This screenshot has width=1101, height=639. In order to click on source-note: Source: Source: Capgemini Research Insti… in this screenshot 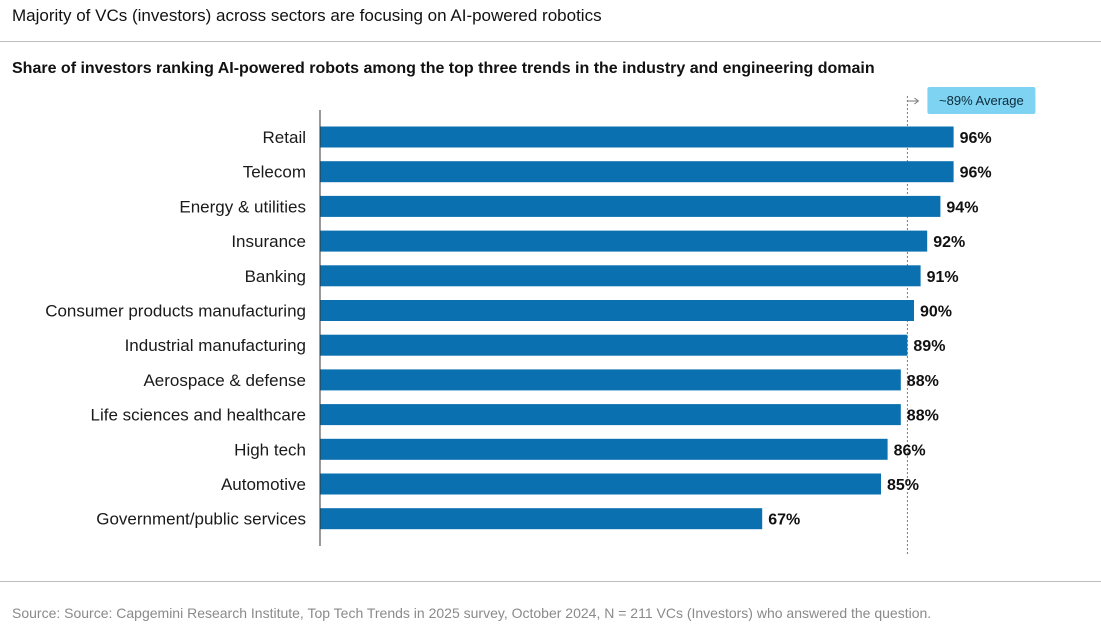, I will do `click(472, 613)`.